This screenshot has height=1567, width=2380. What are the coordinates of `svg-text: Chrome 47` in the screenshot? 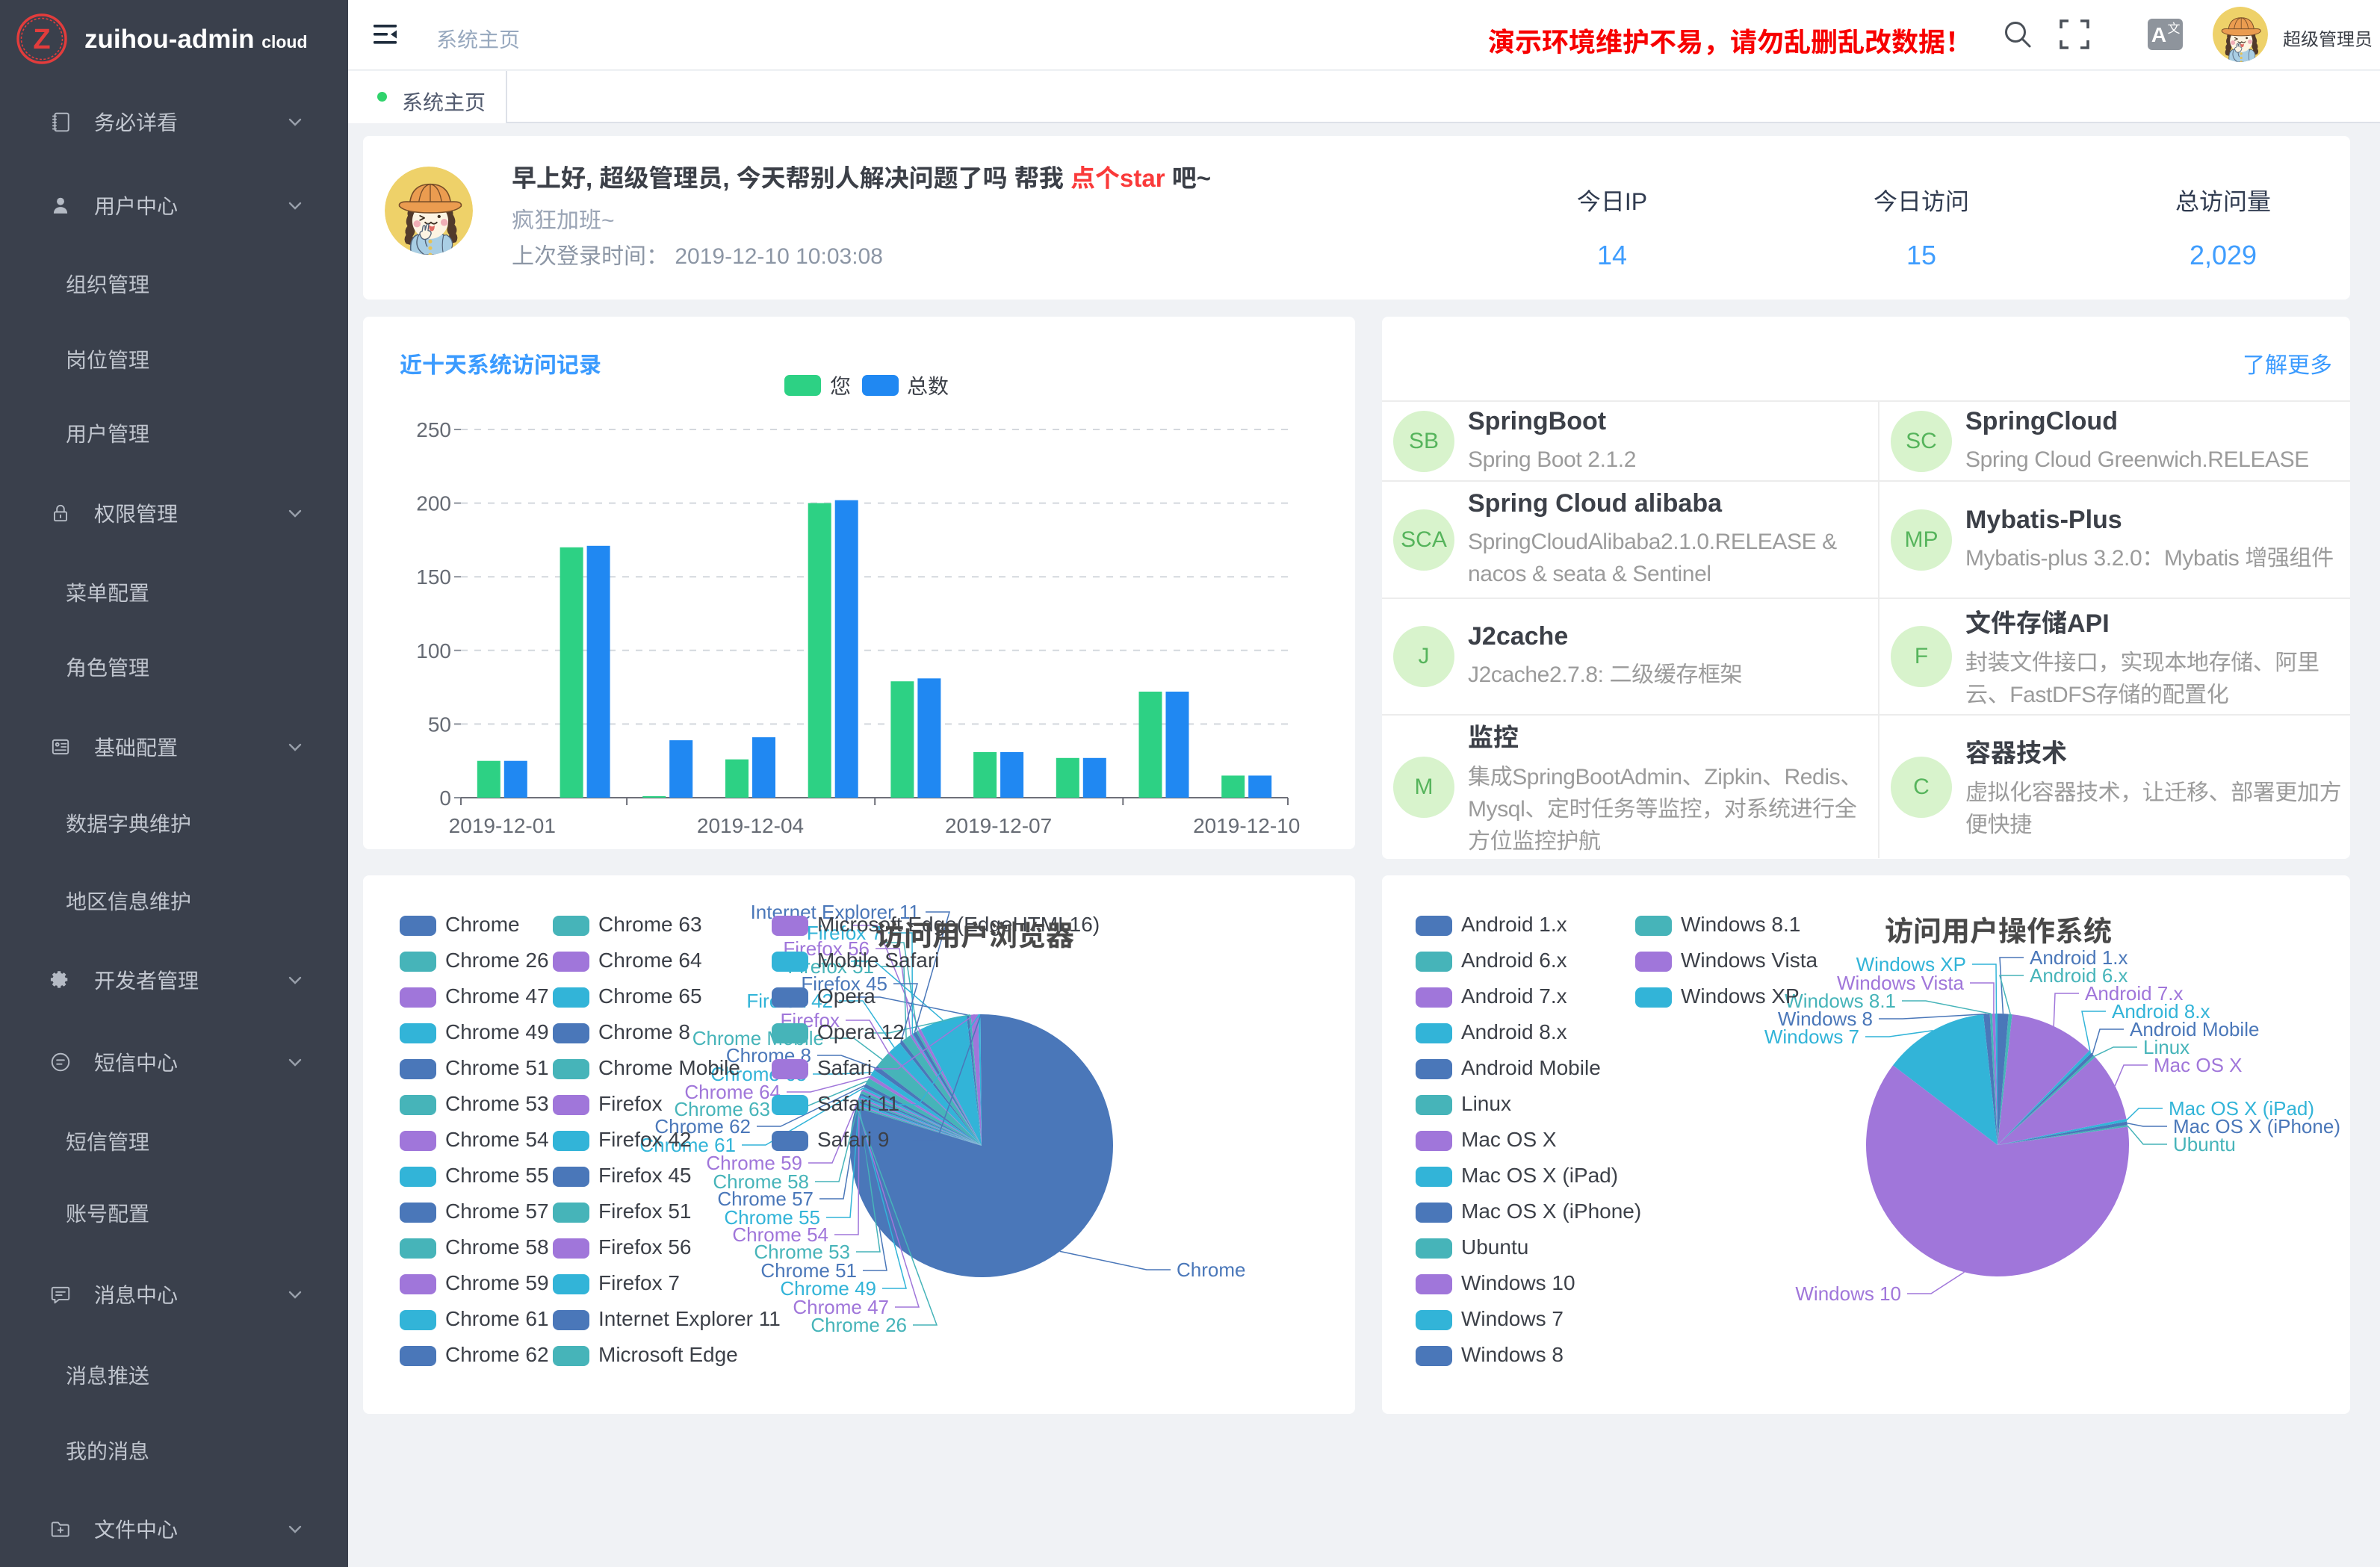 It's located at (841, 1307).